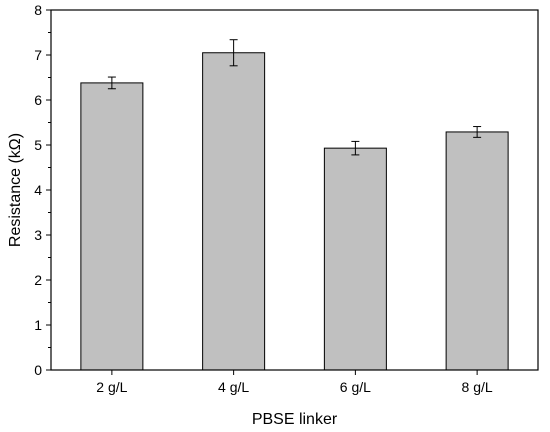 This screenshot has height=432, width=550. What do you see at coordinates (38, 280) in the screenshot?
I see `y-tick-label: 2` at bounding box center [38, 280].